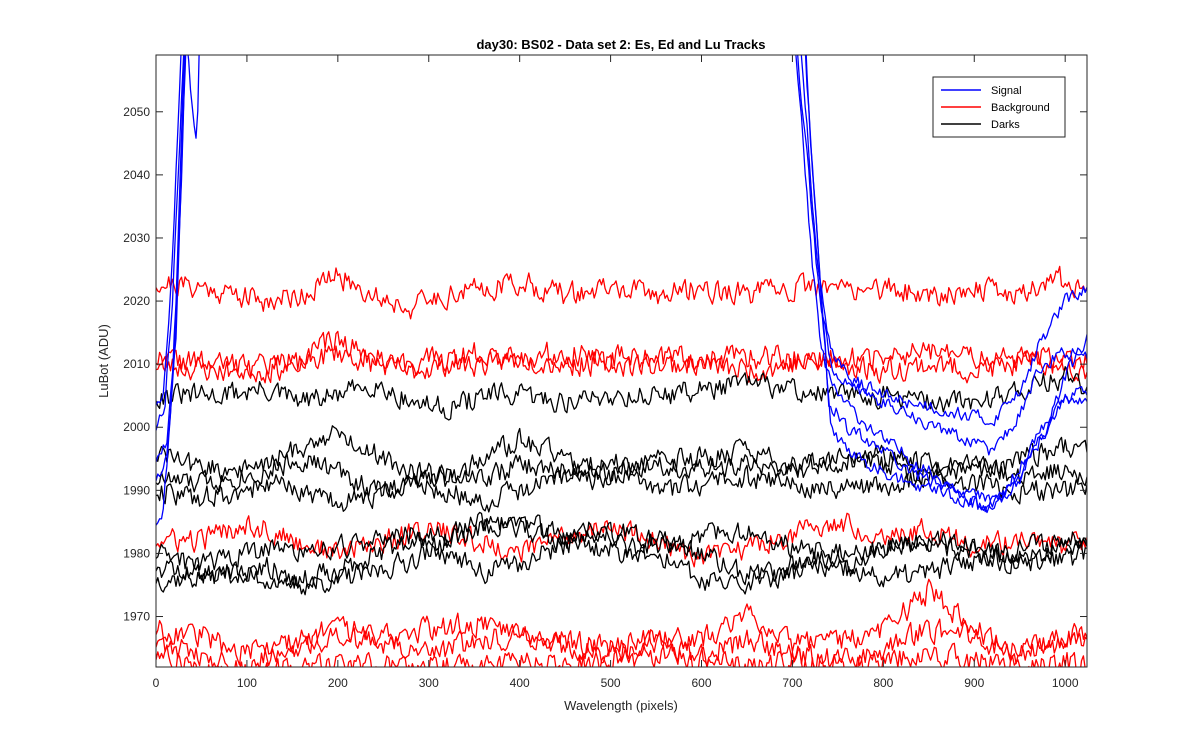 The height and width of the screenshot is (750, 1200). What do you see at coordinates (136, 301) in the screenshot?
I see `y-tick-label: 2020` at bounding box center [136, 301].